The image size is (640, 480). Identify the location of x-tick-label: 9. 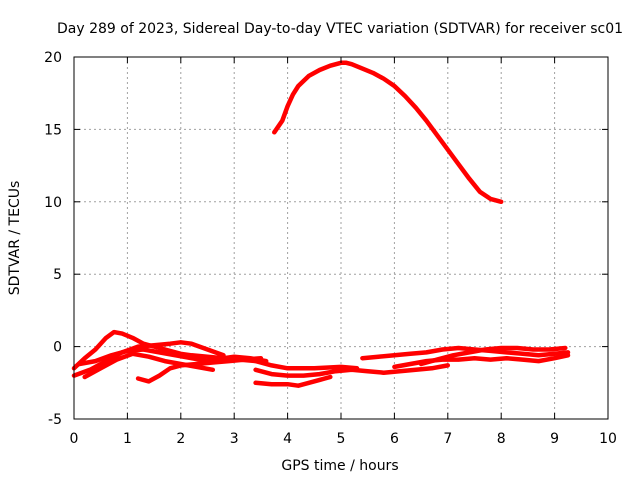
(554, 439).